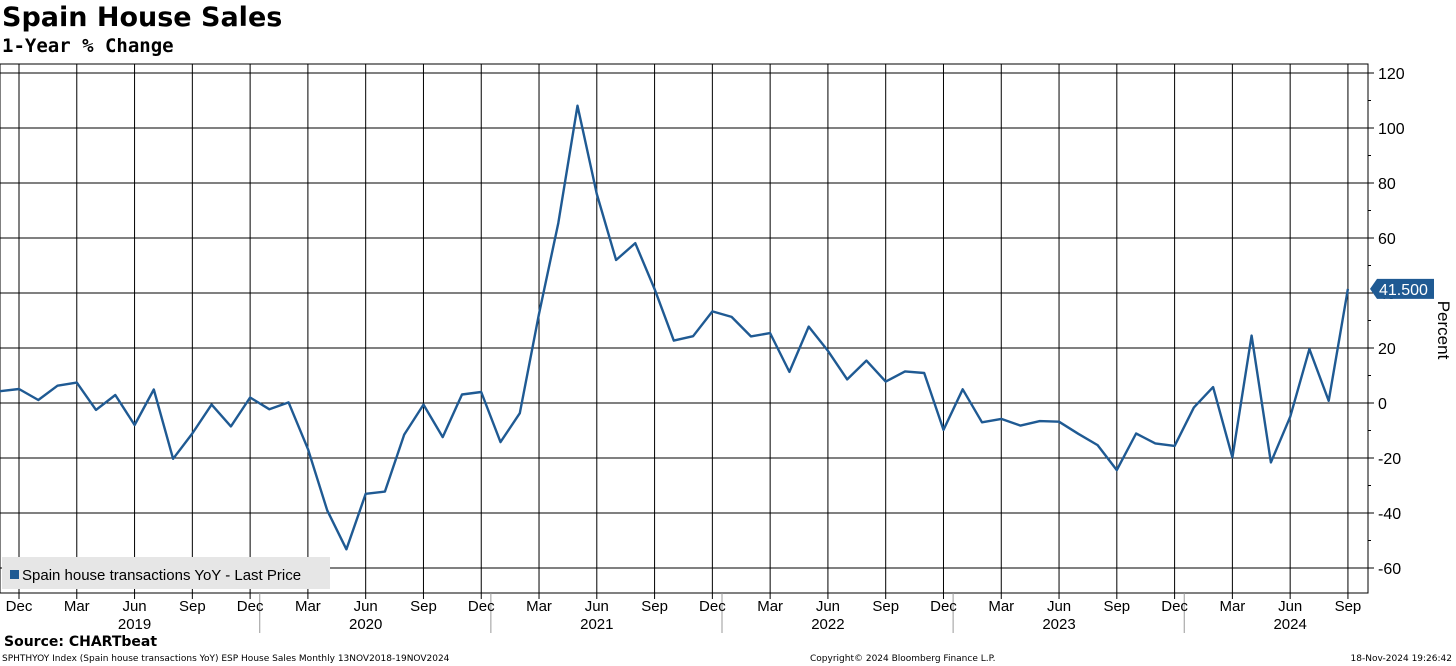  What do you see at coordinates (1387, 184) in the screenshot?
I see `y-tick-label: 80` at bounding box center [1387, 184].